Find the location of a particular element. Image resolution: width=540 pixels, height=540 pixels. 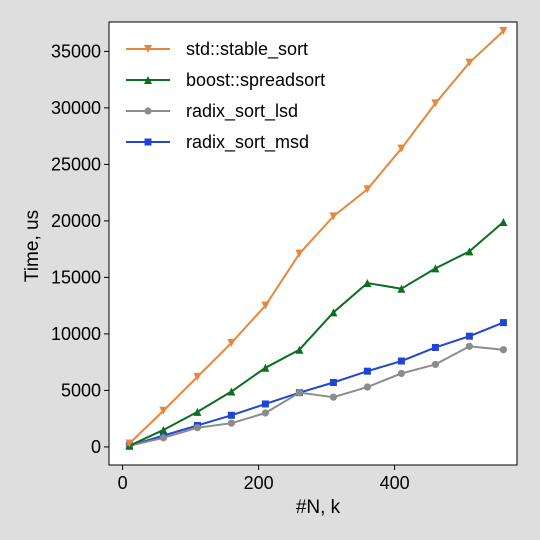

y-tick-label: 0 is located at coordinates (96, 447).